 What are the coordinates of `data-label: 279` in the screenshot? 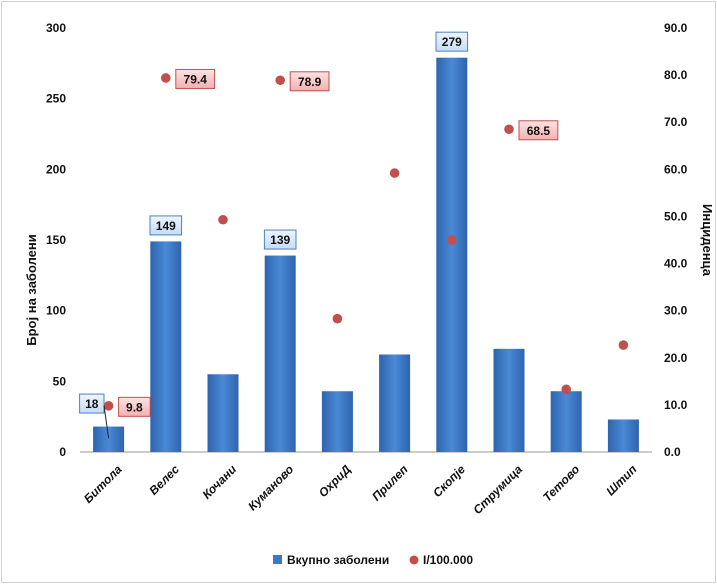 It's located at (452, 42).